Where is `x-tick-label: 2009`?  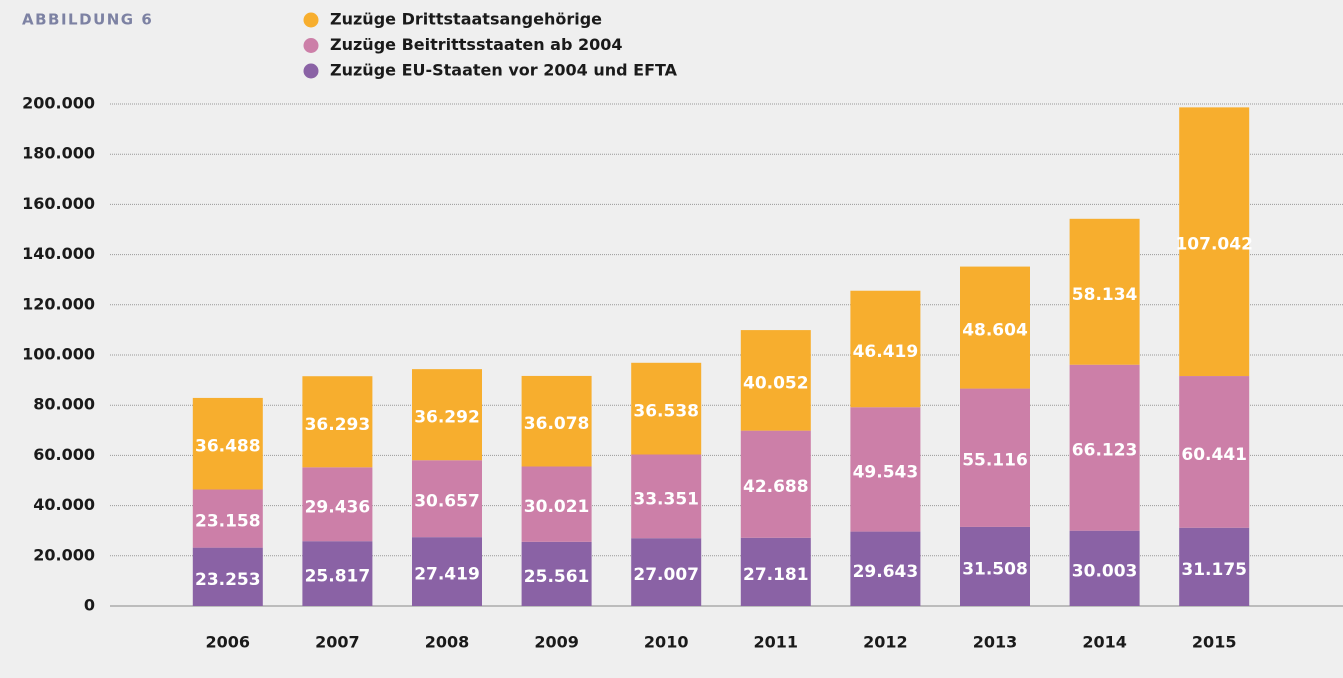 x-tick-label: 2009 is located at coordinates (556, 642).